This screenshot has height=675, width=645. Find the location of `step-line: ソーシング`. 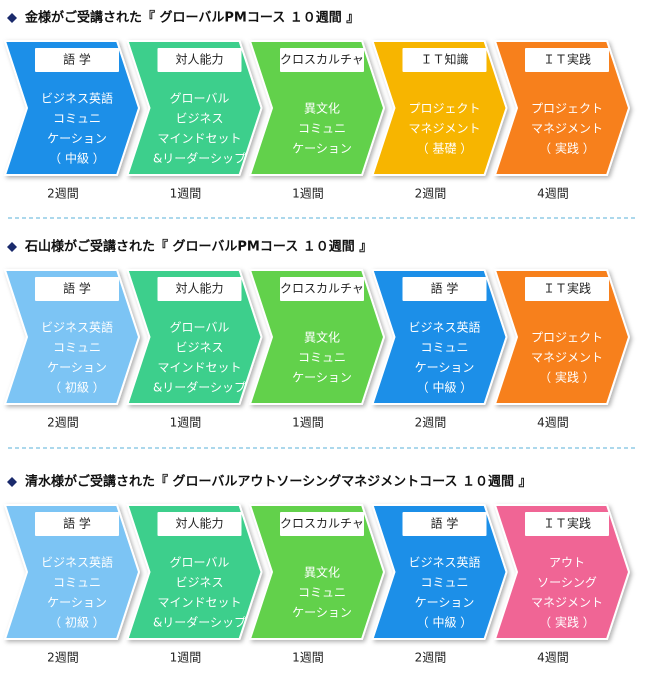

step-line: ソーシング is located at coordinates (567, 583).